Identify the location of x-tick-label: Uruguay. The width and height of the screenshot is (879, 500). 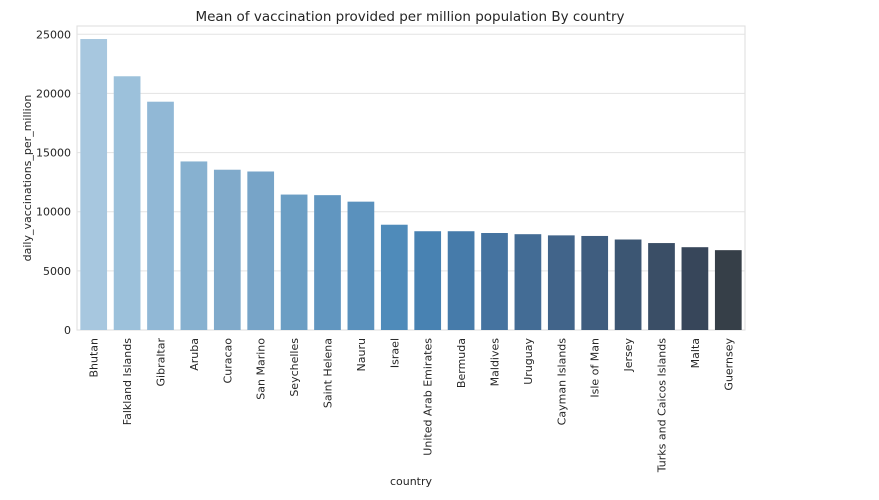
(528, 361).